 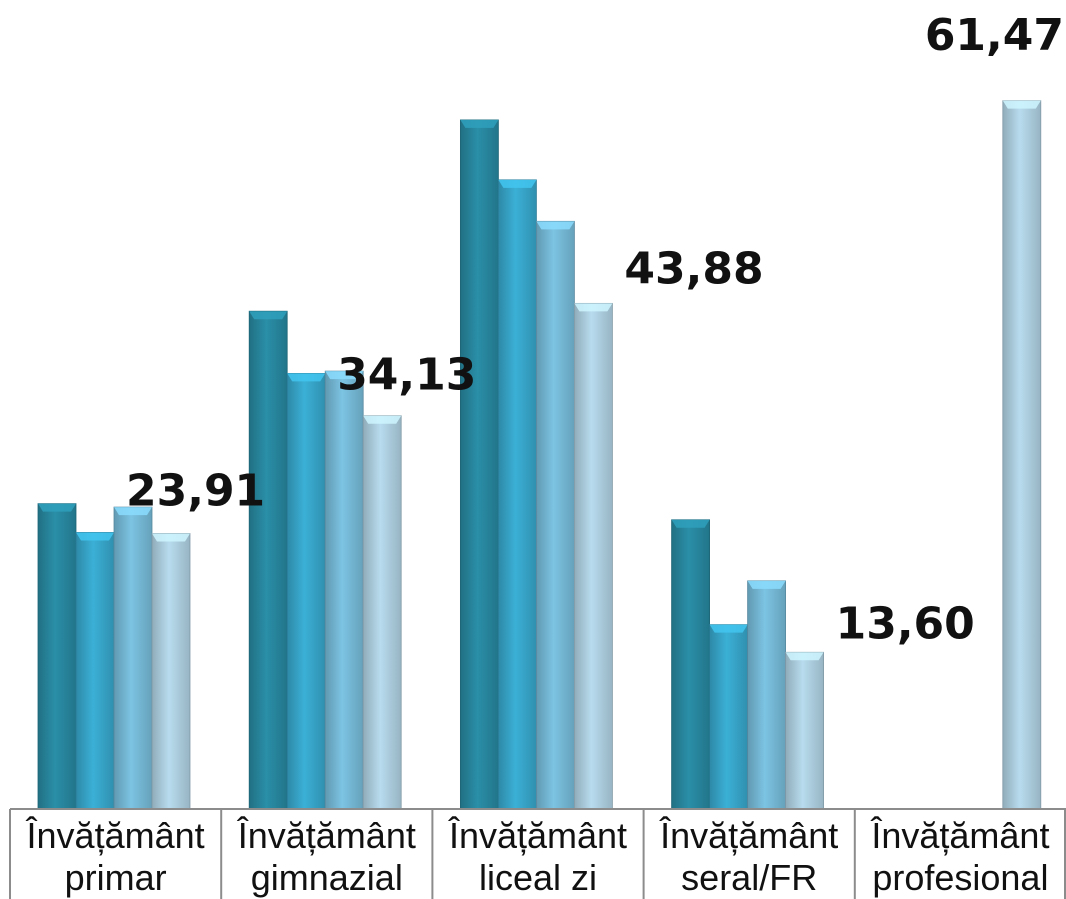 I want to click on data-label: 43,88, so click(x=693, y=268).